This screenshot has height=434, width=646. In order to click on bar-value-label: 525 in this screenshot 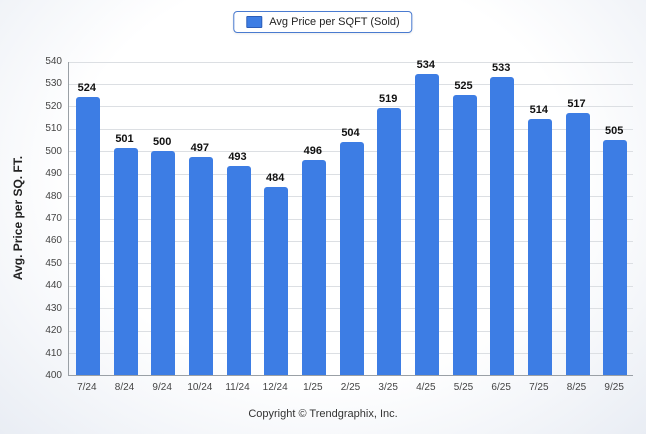, I will do `click(463, 85)`.